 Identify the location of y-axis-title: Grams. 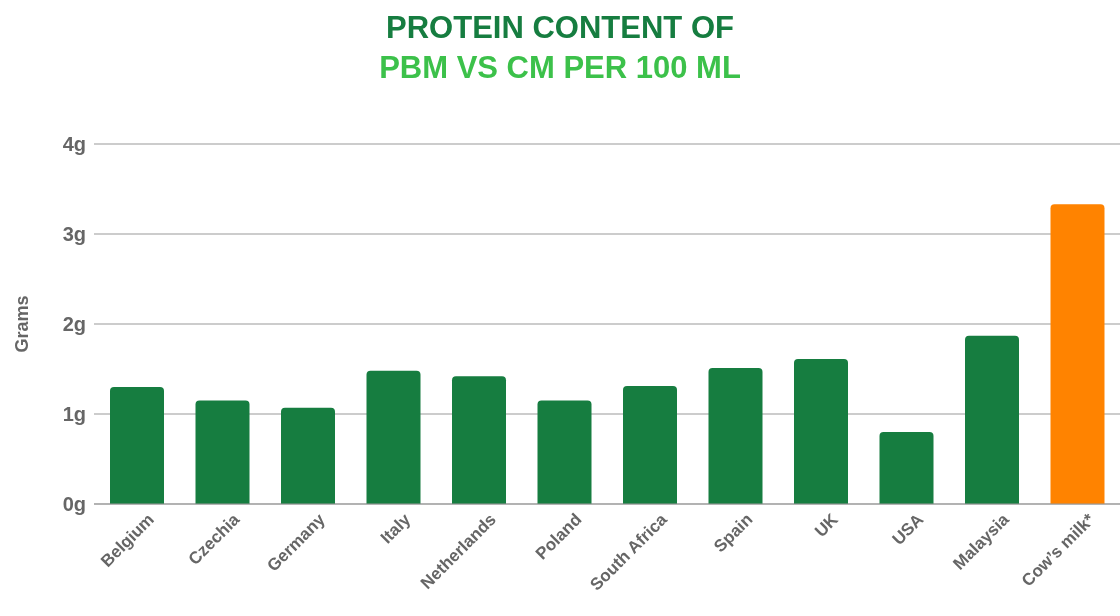
(22, 324).